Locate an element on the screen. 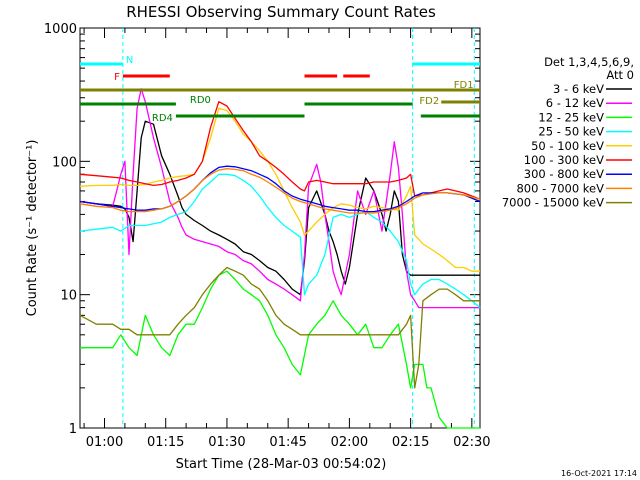  y-tick-label-0: 1 is located at coordinates (73, 429).